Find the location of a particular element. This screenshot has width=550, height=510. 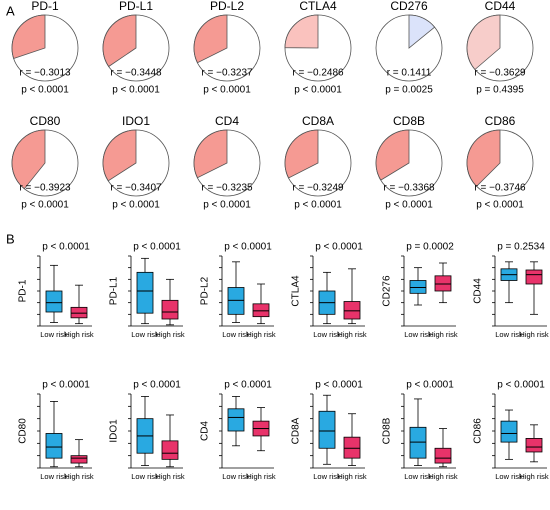

r-label: r = −0.3923 is located at coordinates (45, 188).